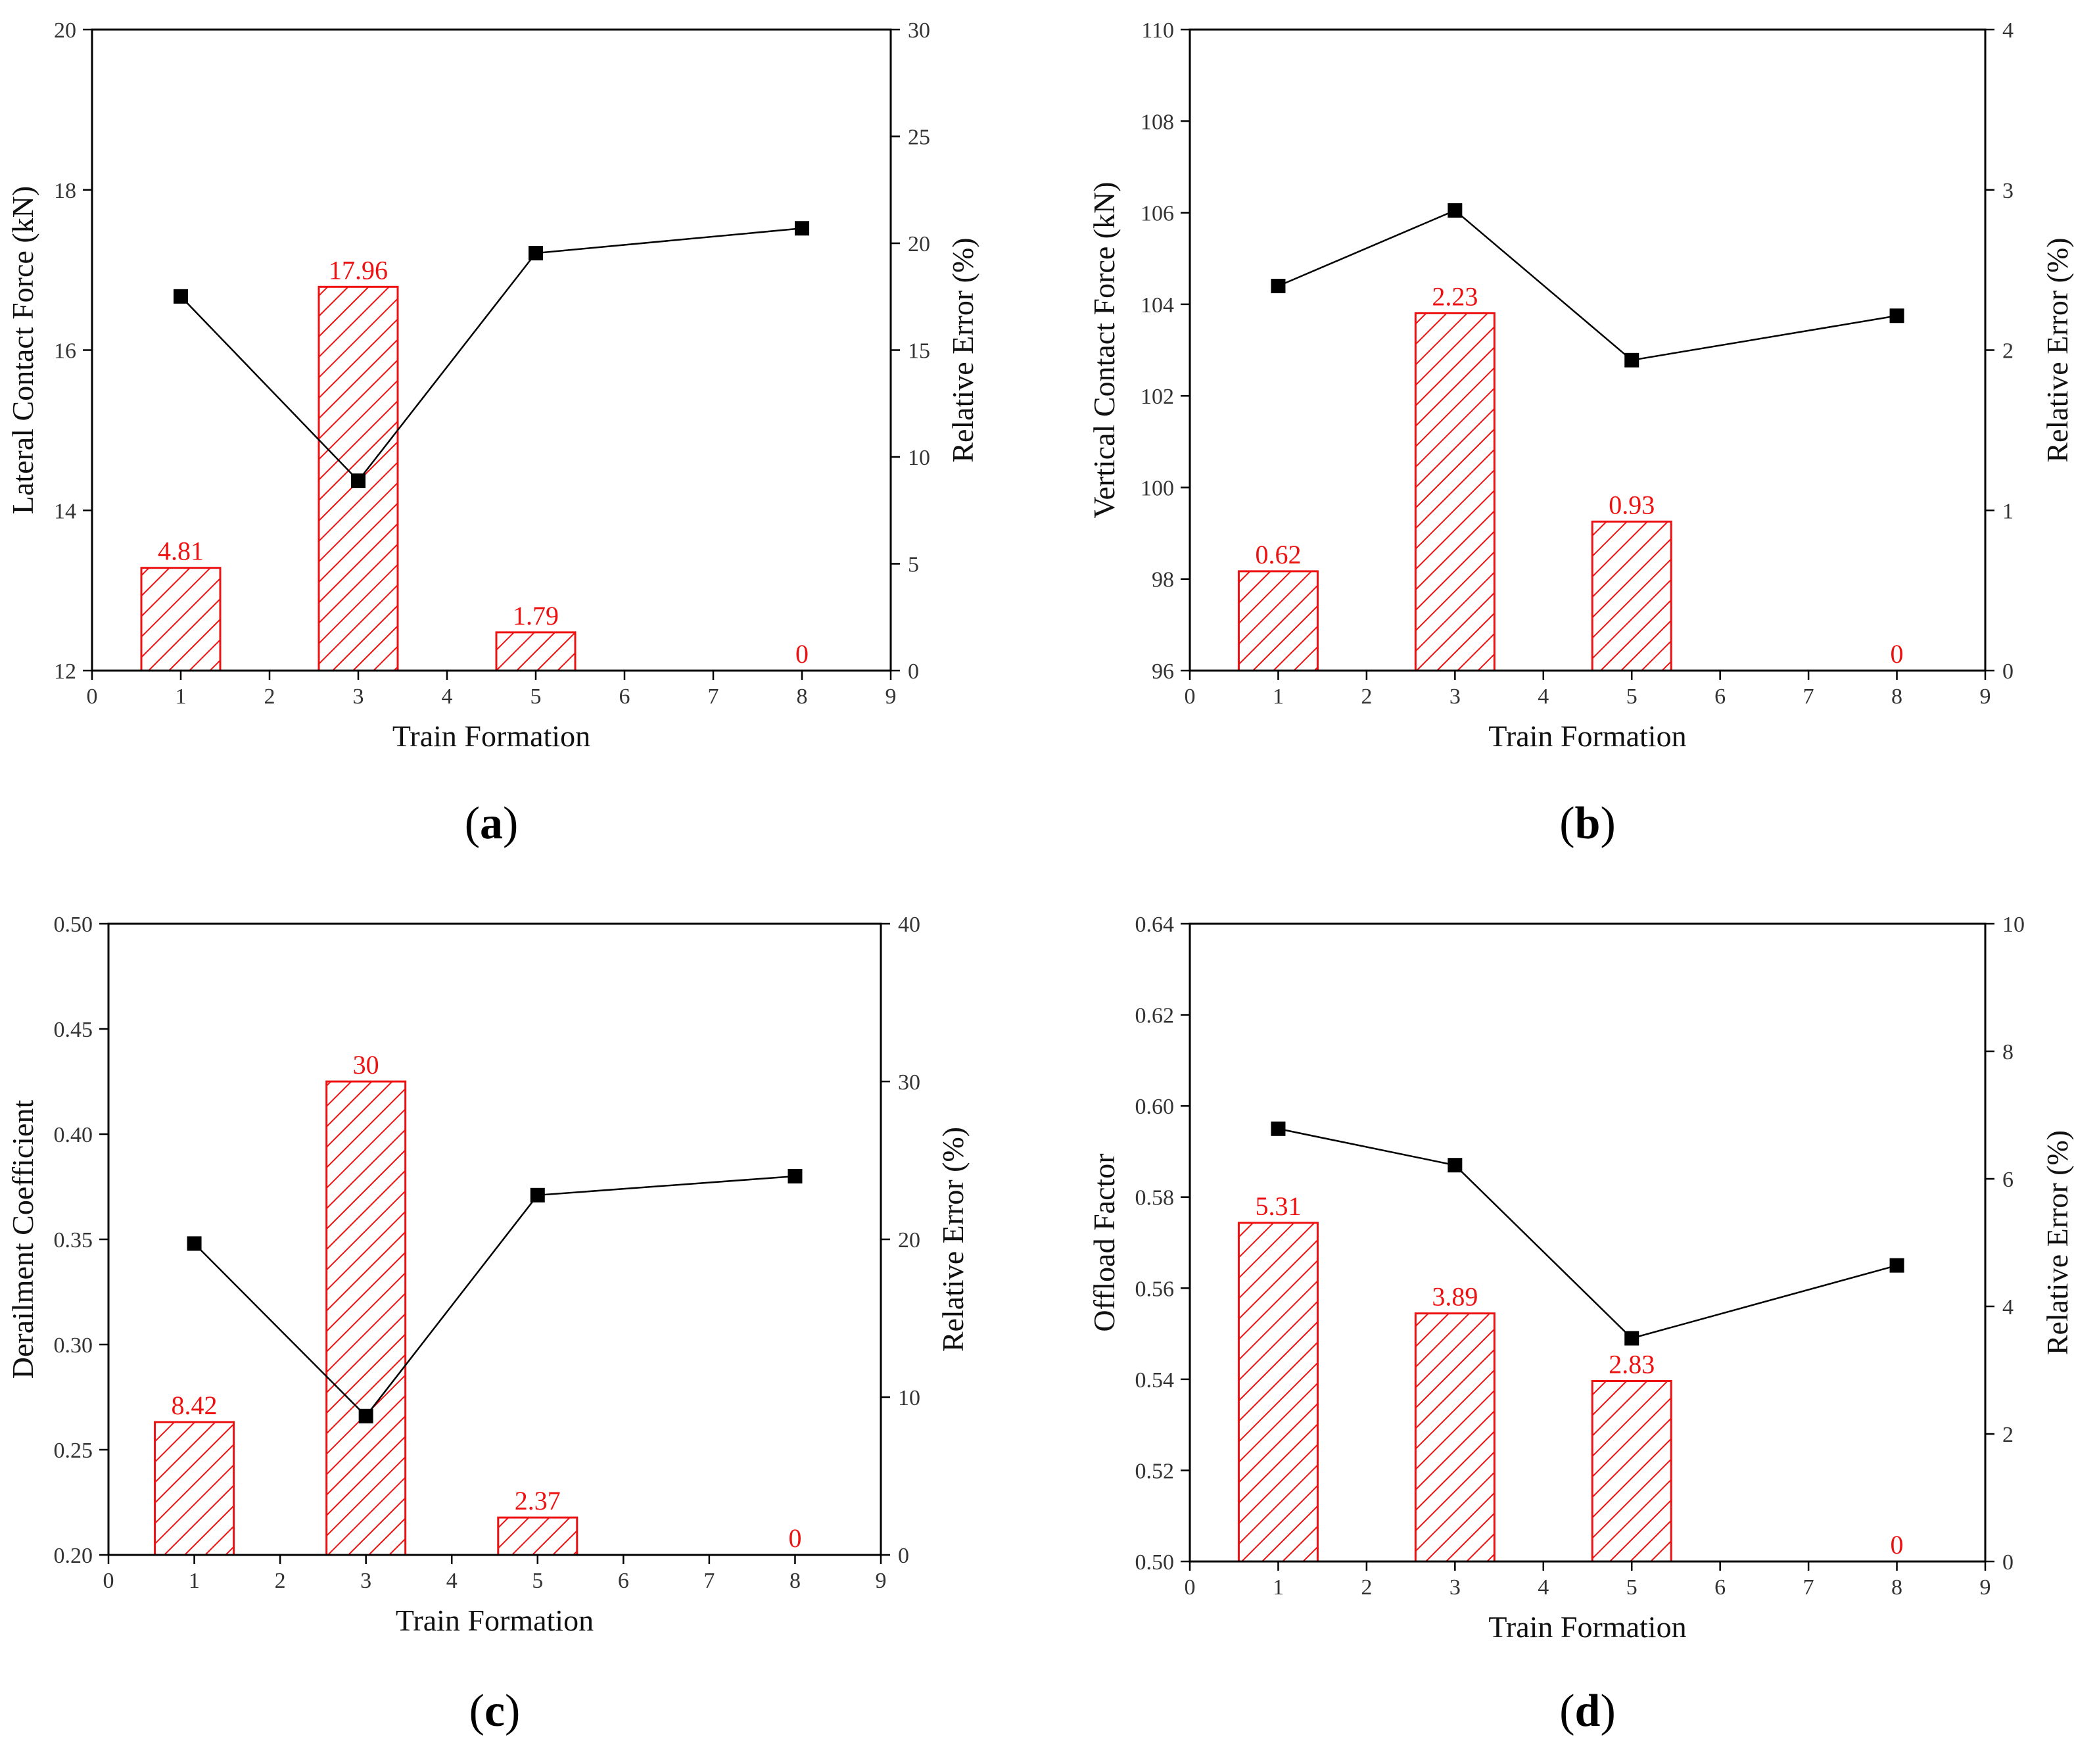 This screenshot has width=2074, height=1764. I want to click on y2-tick-label-a-5: 5, so click(913, 565).